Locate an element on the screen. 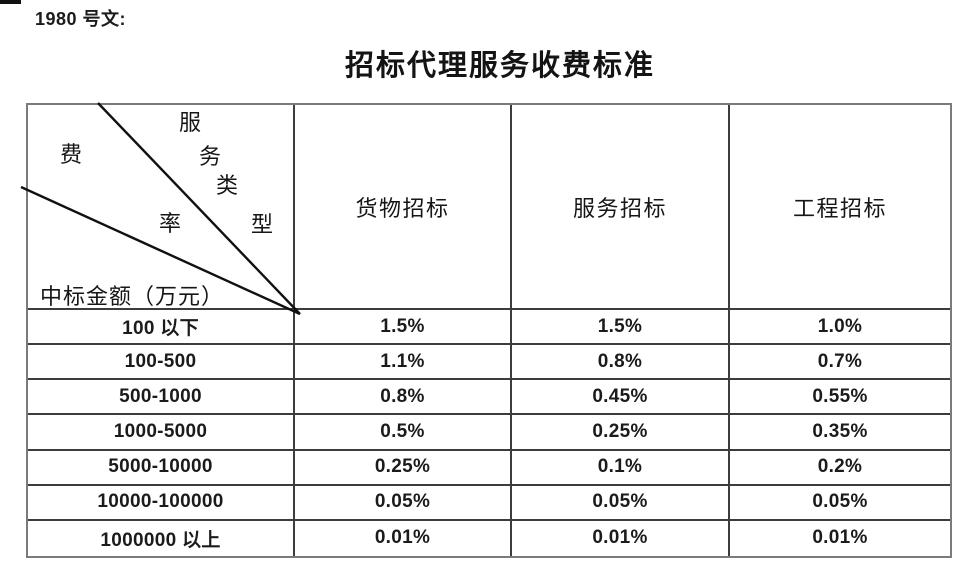  fee-value: 0.55% is located at coordinates (840, 396).